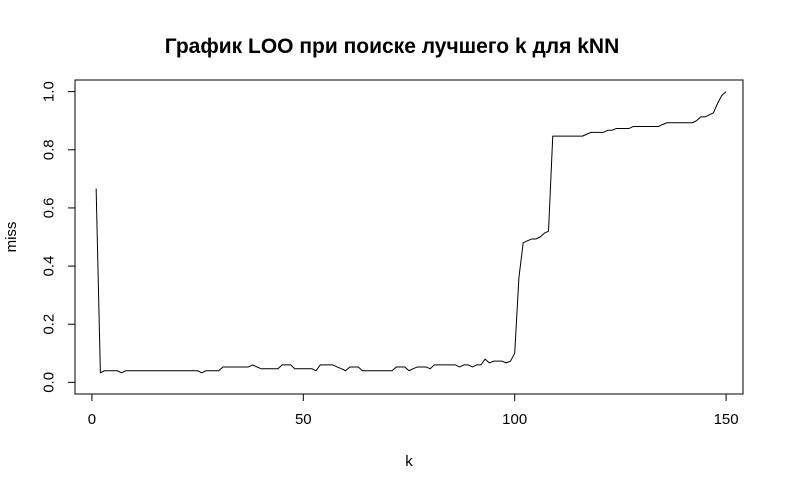  Describe the element at coordinates (49, 149) in the screenshot. I see `y-tick-label: 0.8` at that location.